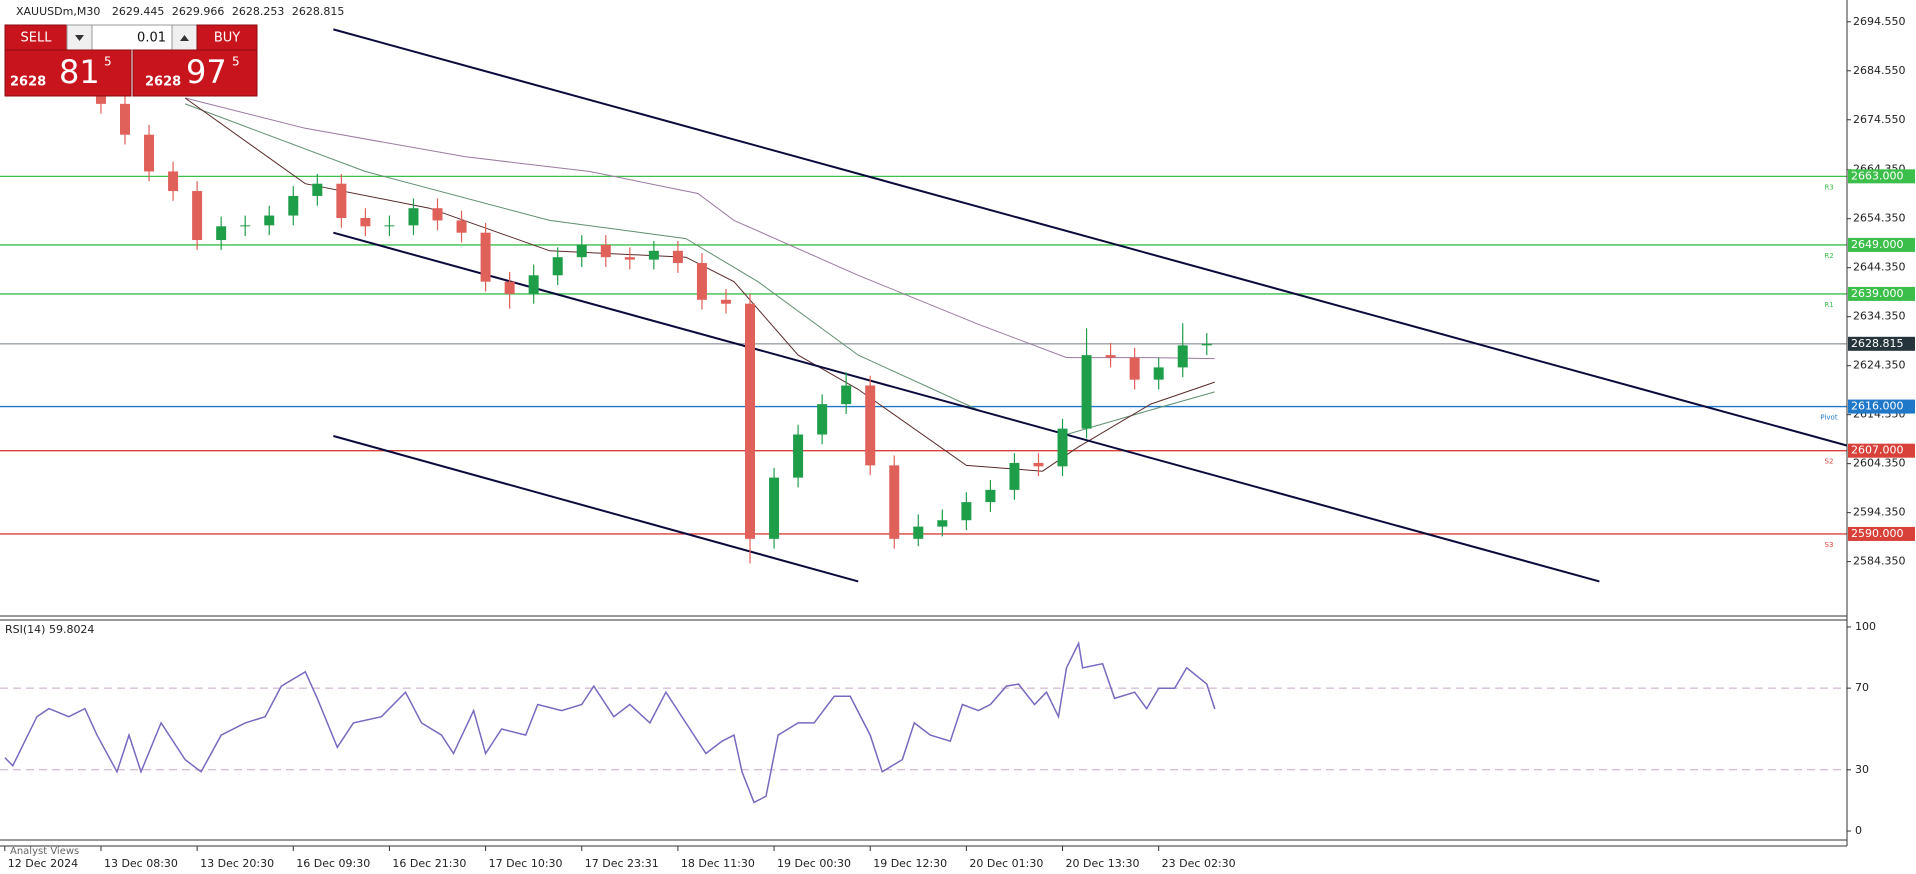 This screenshot has height=874, width=1916. What do you see at coordinates (1877, 175) in the screenshot?
I see `level-label: 2663.000` at bounding box center [1877, 175].